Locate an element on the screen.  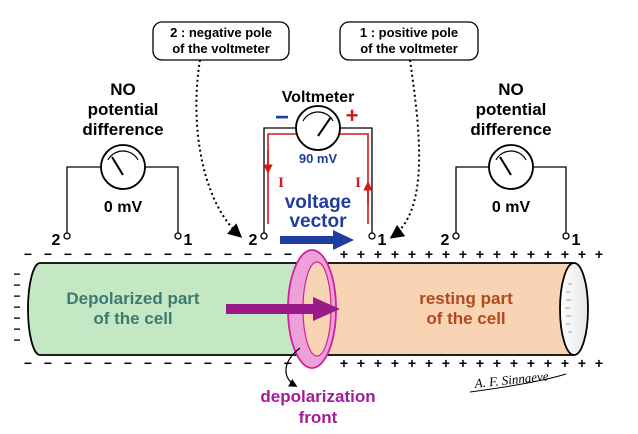
center-gauge-needle is located at coordinates (324, 126).